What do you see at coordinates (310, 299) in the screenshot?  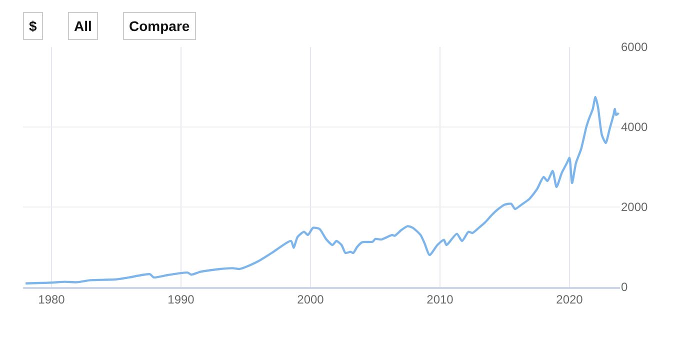 I see `x-tick-label: 2000` at bounding box center [310, 299].